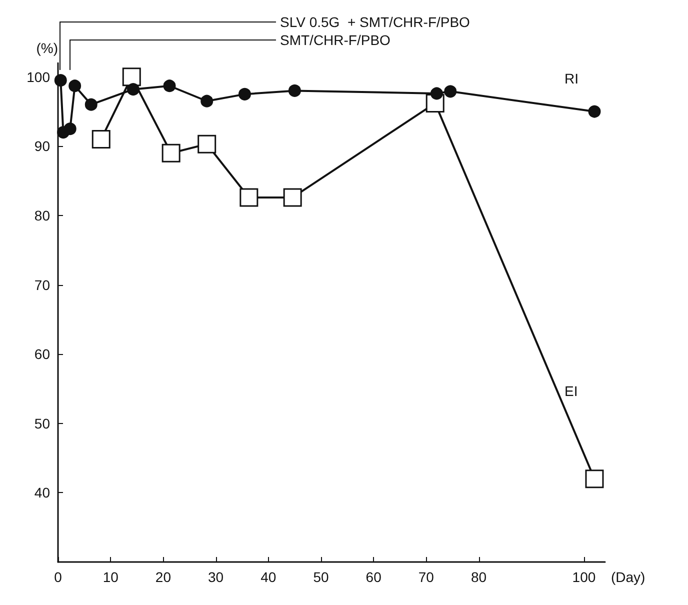  What do you see at coordinates (628, 577) in the screenshot?
I see `x-axis-title: (Day)` at bounding box center [628, 577].